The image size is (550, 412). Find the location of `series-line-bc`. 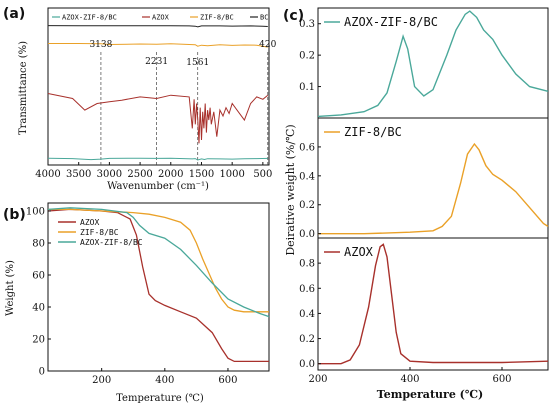

series-line-bc is located at coordinates (157, 26).